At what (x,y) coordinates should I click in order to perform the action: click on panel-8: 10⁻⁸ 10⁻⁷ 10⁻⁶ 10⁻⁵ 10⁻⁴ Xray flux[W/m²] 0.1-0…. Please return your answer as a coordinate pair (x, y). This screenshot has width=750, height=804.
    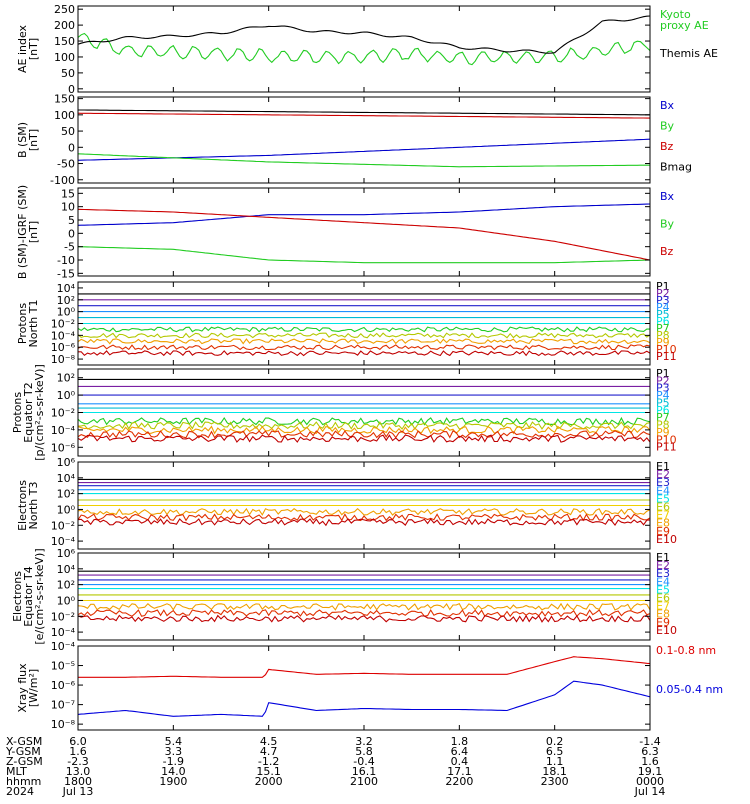
    Looking at the image, I should click on (369, 685).